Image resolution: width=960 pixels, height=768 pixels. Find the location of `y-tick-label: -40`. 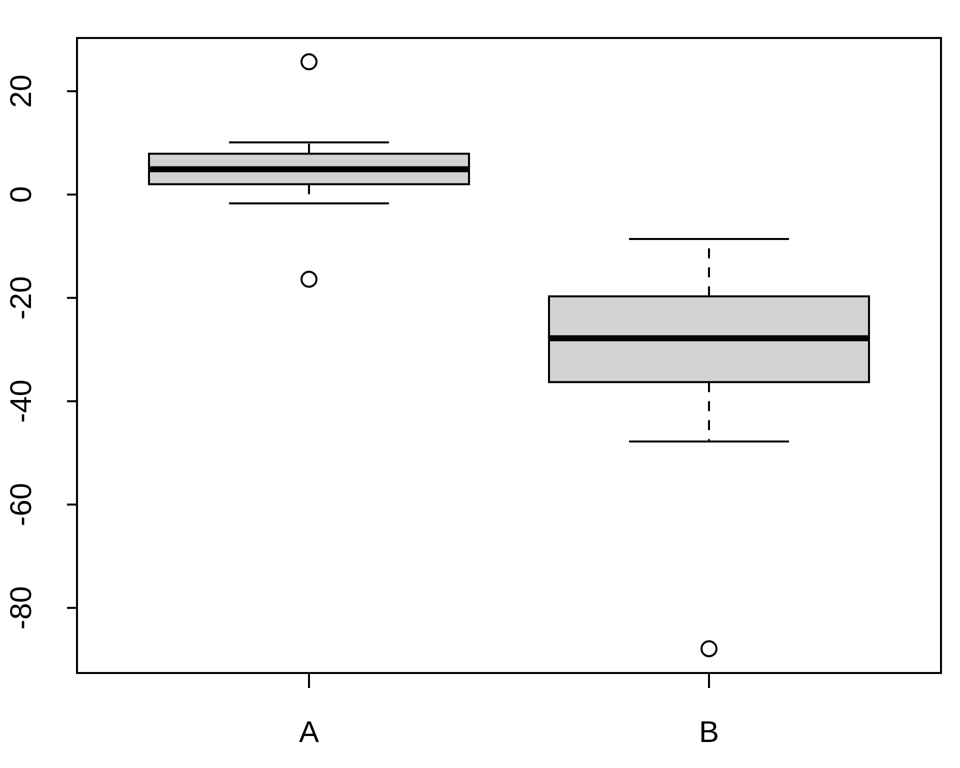

y-tick-label: -40 is located at coordinates (21, 401).